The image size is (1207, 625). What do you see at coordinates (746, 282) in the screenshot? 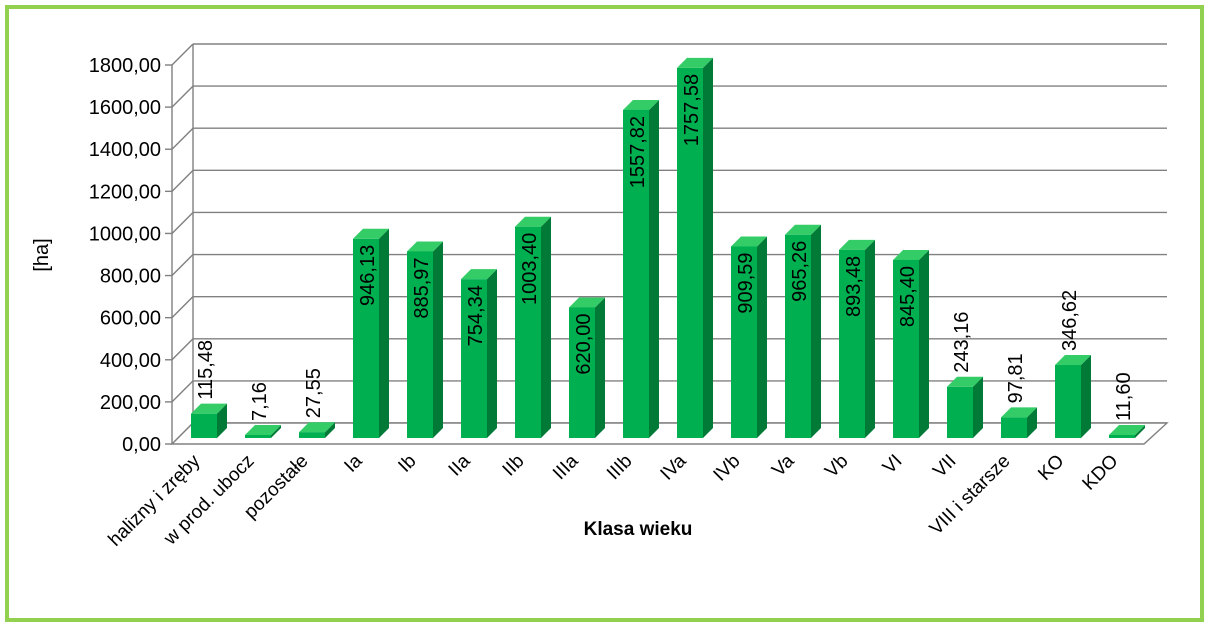
I see `value-label: 909,59` at bounding box center [746, 282].